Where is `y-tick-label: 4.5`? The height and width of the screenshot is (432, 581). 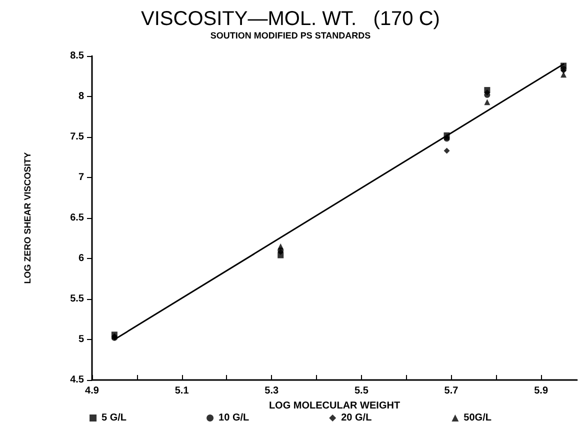 y-tick-label: 4.5 is located at coordinates (77, 380).